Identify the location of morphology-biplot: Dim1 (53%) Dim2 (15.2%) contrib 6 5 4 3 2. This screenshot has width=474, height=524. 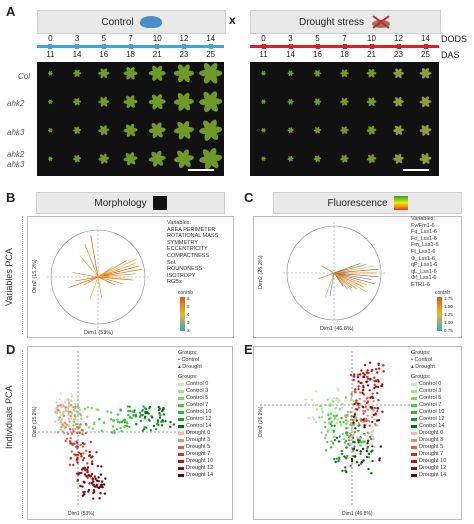
(130, 277).